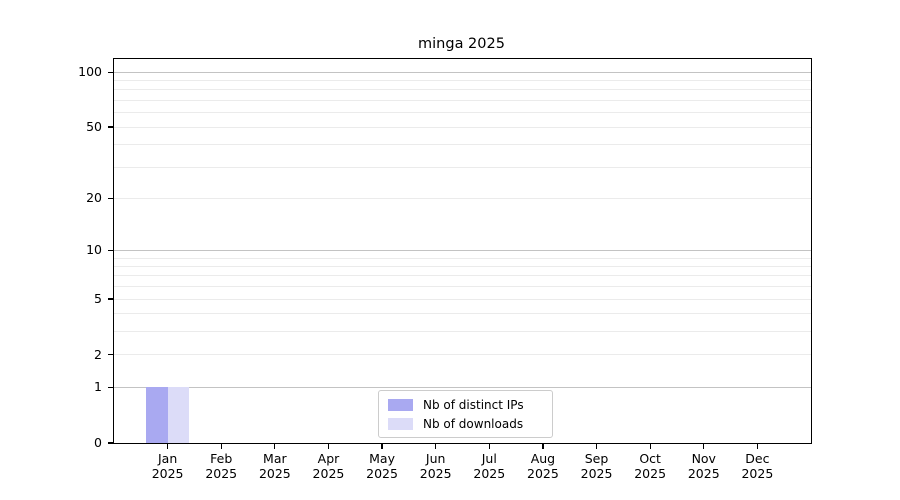 The image size is (900, 500). What do you see at coordinates (596, 458) in the screenshot?
I see `x-tick-month: Sep` at bounding box center [596, 458].